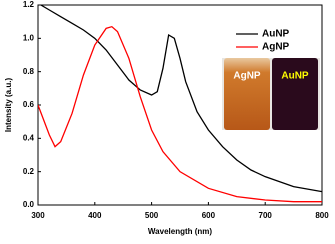 This screenshot has width=335, height=244. What do you see at coordinates (247, 76) in the screenshot?
I see `inset-label: AgNP` at bounding box center [247, 76].